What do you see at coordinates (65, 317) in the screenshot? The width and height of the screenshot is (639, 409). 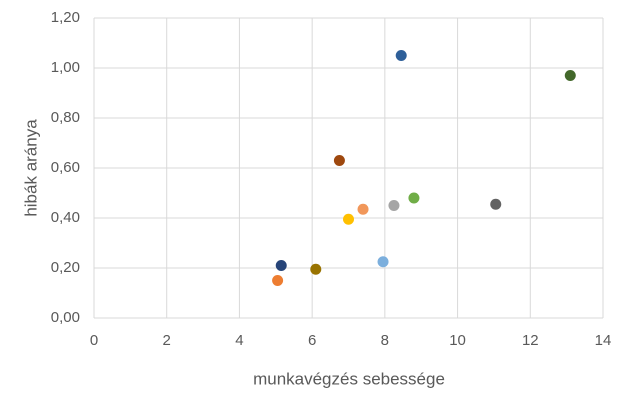 I see `y-tick-label: 0,00` at bounding box center [65, 317].